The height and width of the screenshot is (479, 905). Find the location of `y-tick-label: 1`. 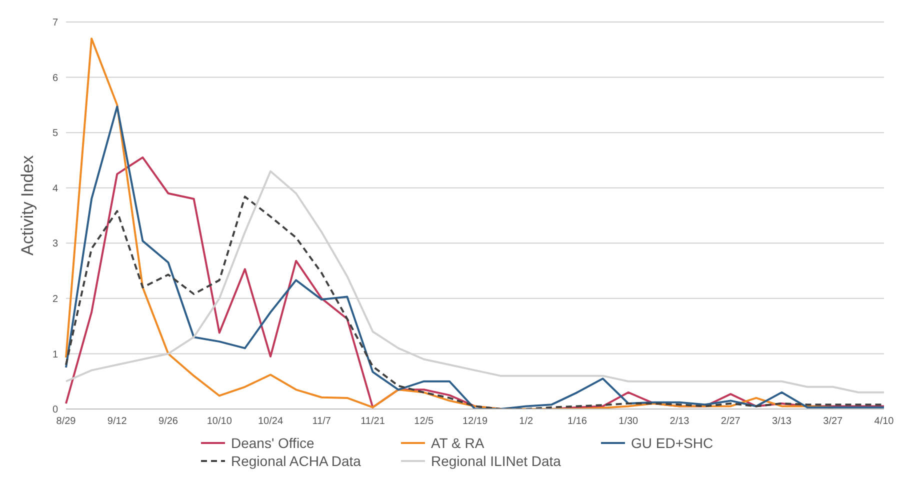

y-tick-label: 1 is located at coordinates (55, 354).